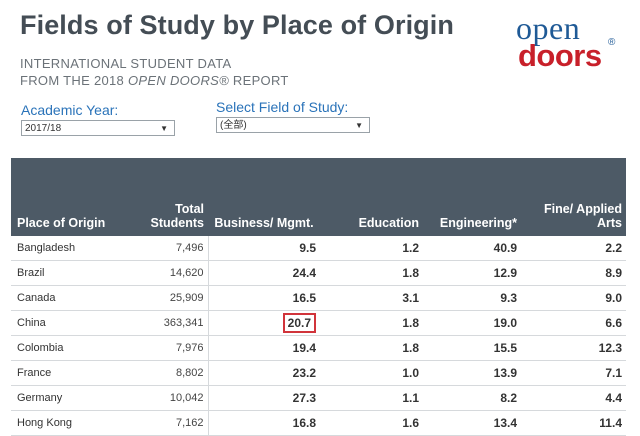 This screenshot has width=640, height=436. Describe the element at coordinates (371, 398) in the screenshot. I see `education-cell: 1.1` at that location.